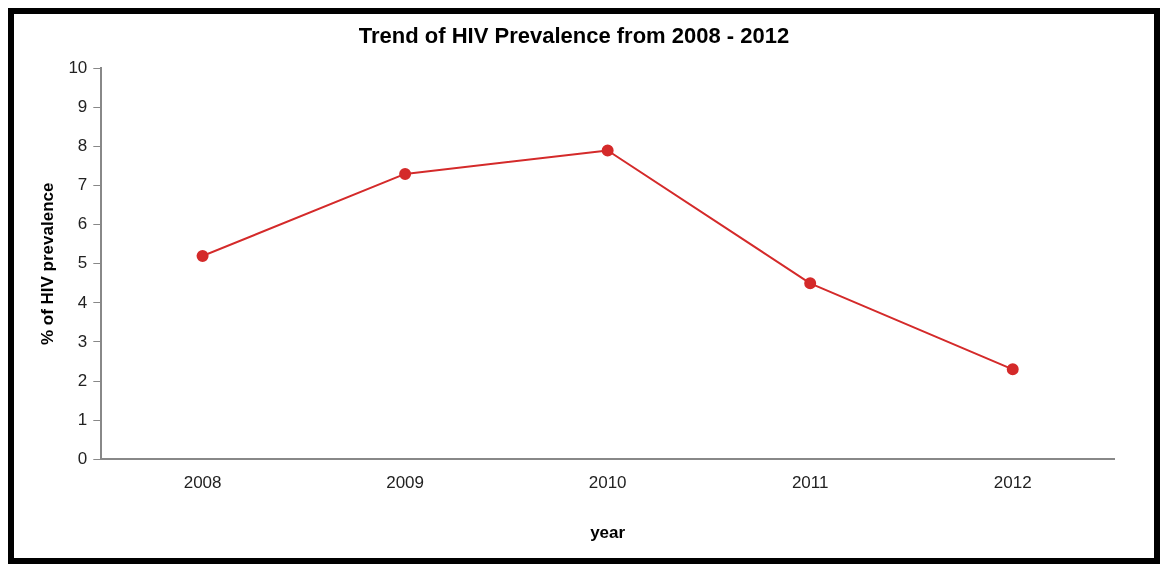 The height and width of the screenshot is (572, 1168). I want to click on x-tick-label: 2009, so click(405, 483).